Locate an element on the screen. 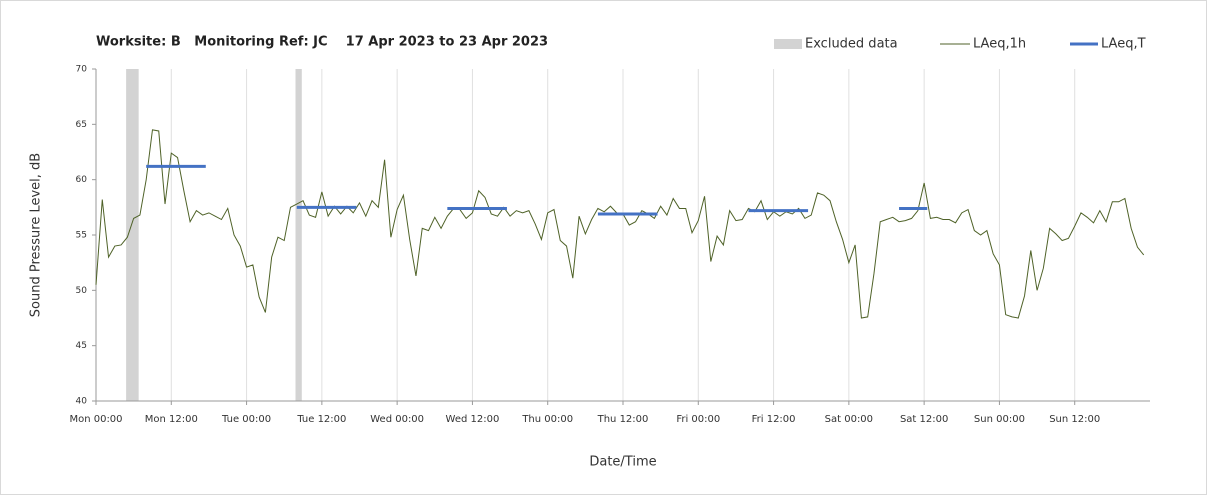 Image resolution: width=1208 pixels, height=496 pixels. y-tick-label: 60 is located at coordinates (82, 180).